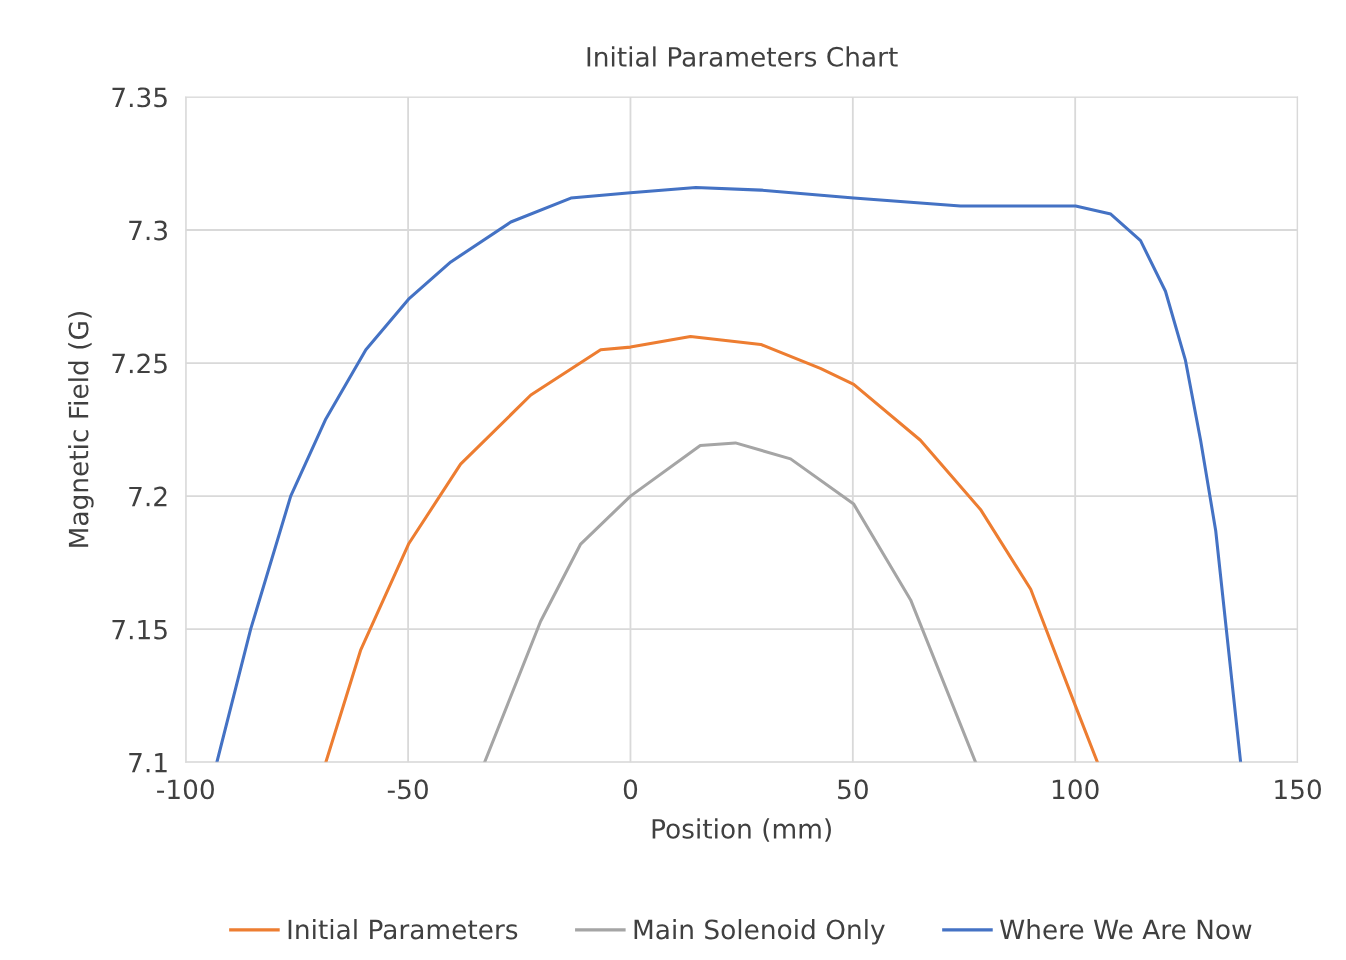 Image resolution: width=1346 pixels, height=960 pixels. Describe the element at coordinates (741, 830) in the screenshot. I see `x-axis-title: Position (mm)` at that location.